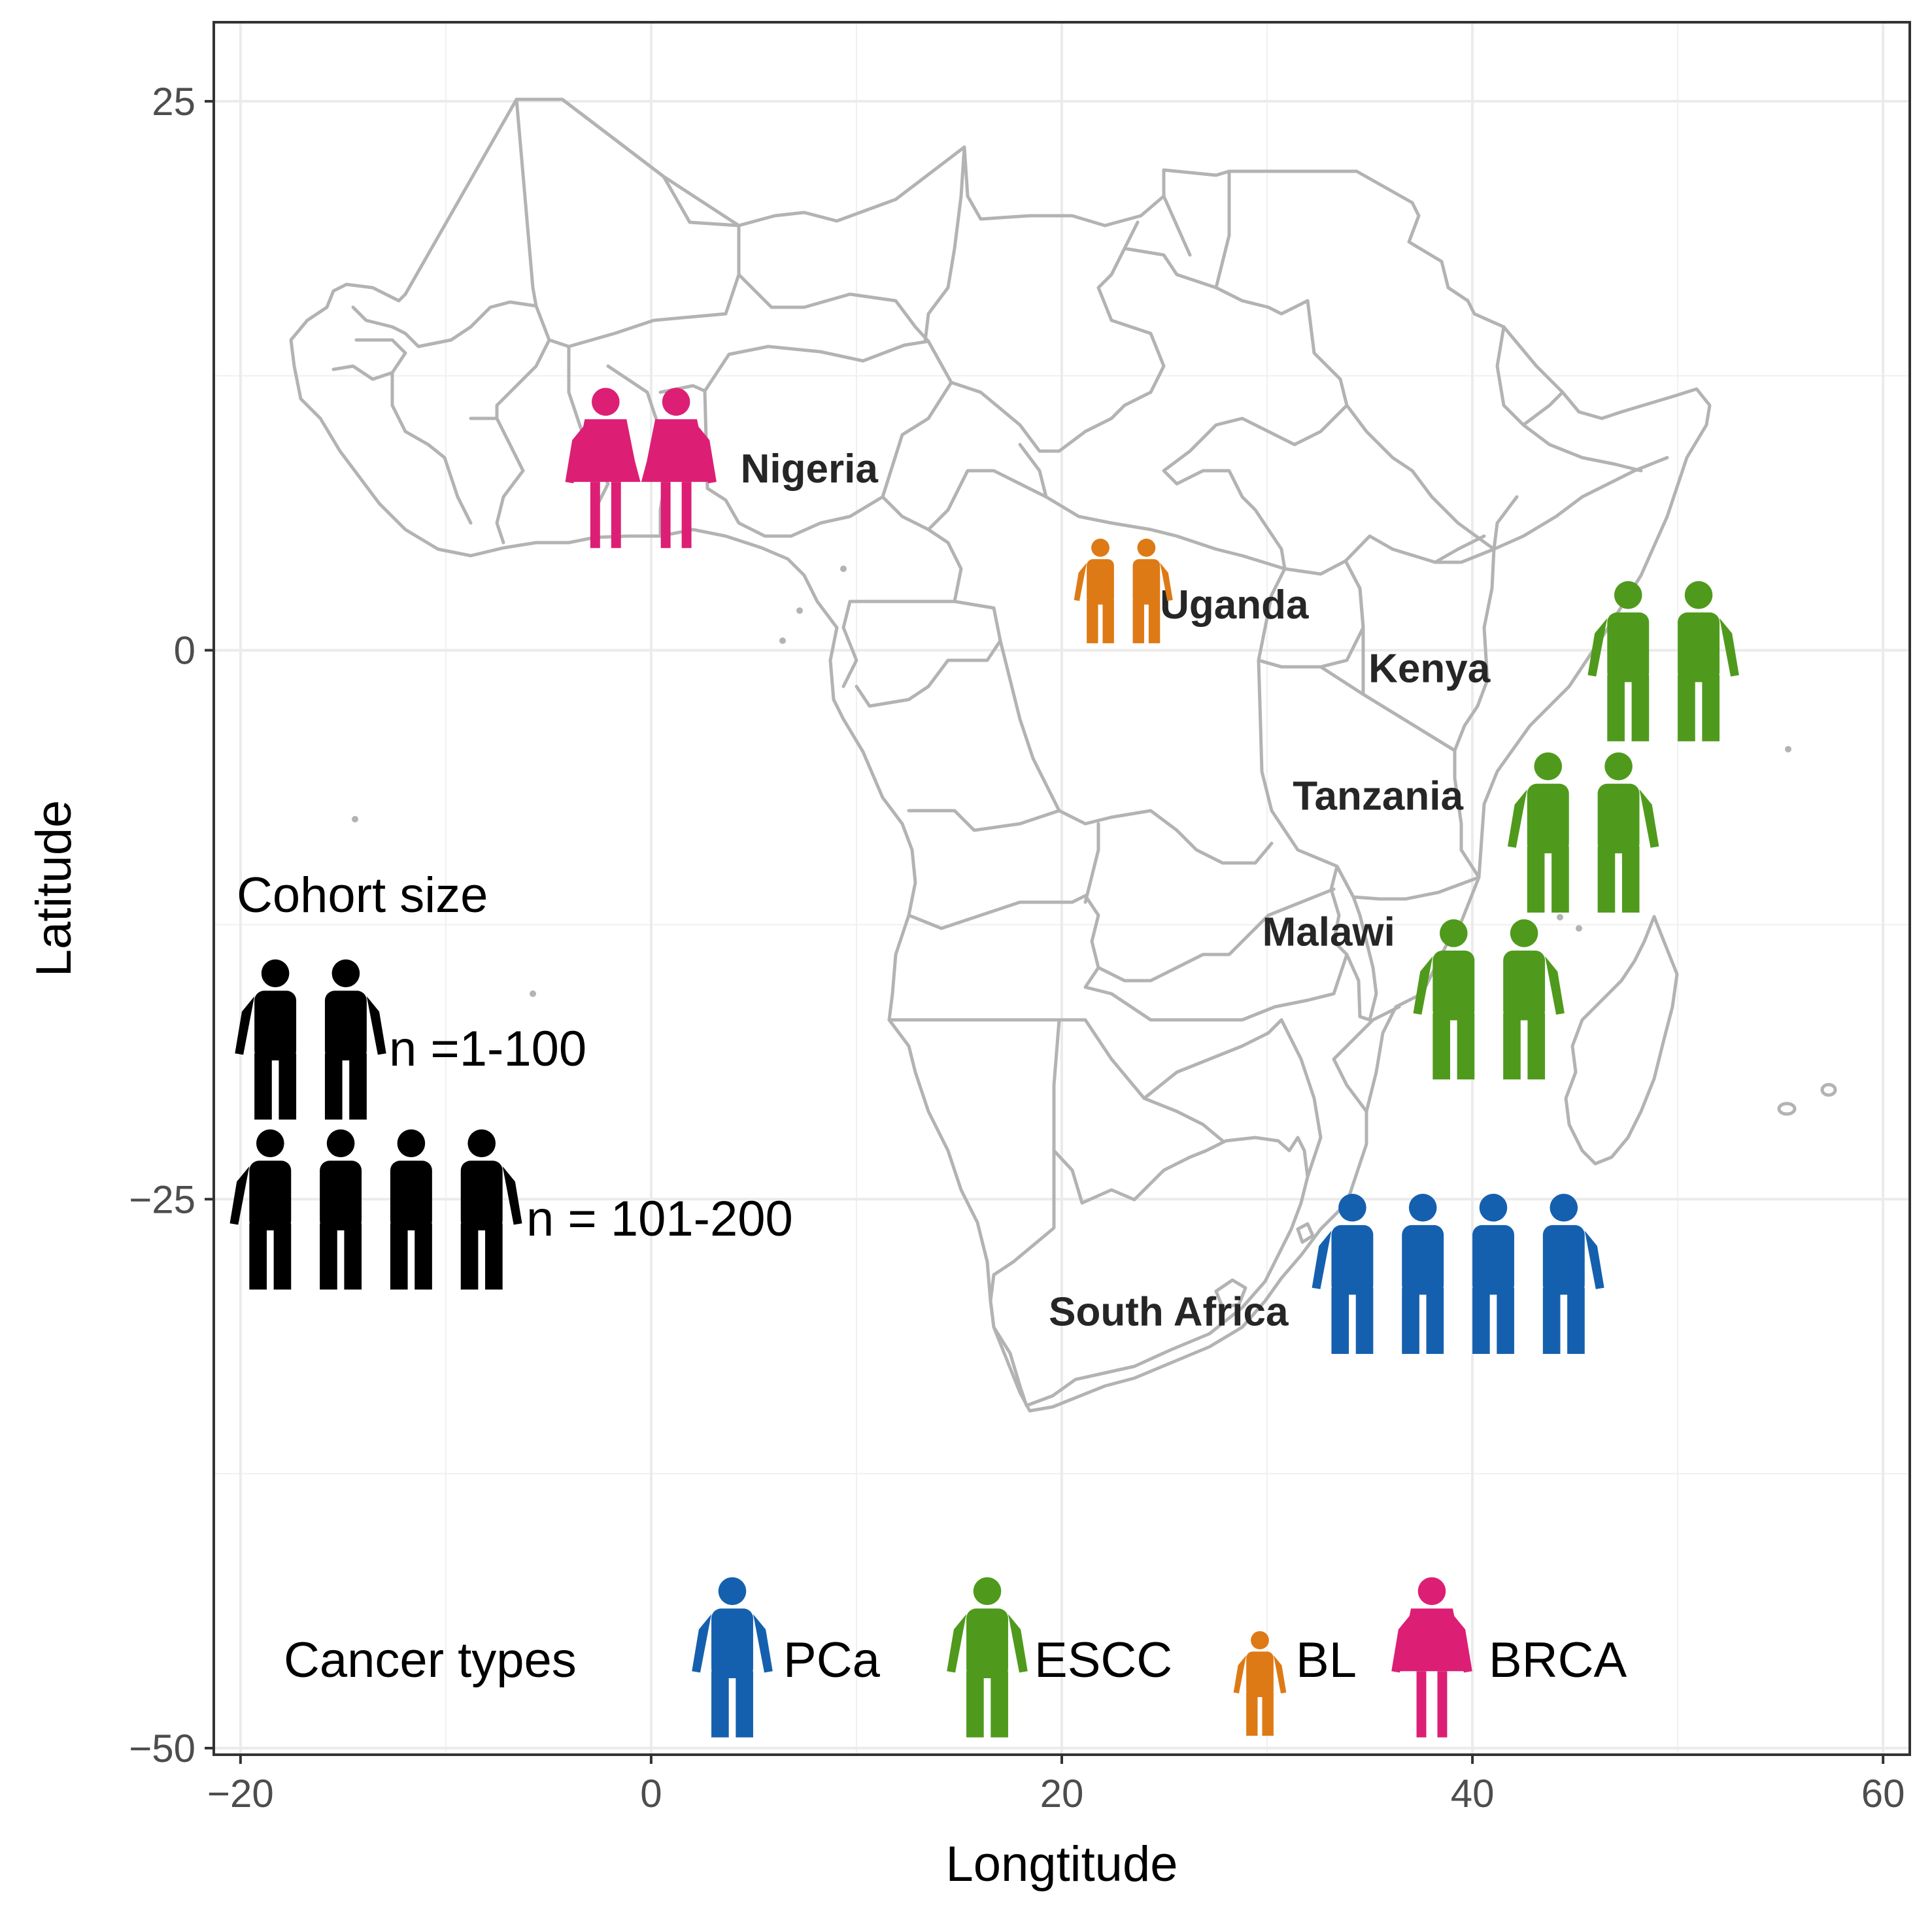 The image size is (1932, 1909). What do you see at coordinates (184, 651) in the screenshot?
I see `y-tick-label: 0` at bounding box center [184, 651].